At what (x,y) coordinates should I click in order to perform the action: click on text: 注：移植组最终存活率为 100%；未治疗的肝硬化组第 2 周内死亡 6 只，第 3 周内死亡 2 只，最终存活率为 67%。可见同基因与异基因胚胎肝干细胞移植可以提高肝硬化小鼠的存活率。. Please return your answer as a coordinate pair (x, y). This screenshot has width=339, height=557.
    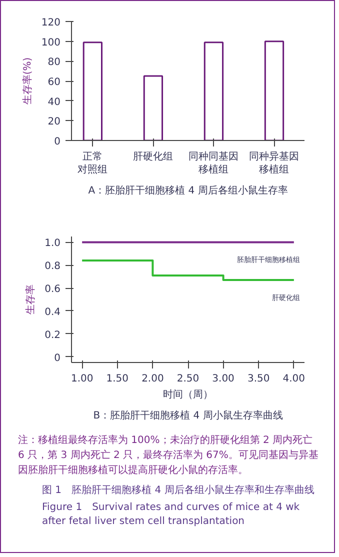
    Looking at the image, I should click on (169, 456).